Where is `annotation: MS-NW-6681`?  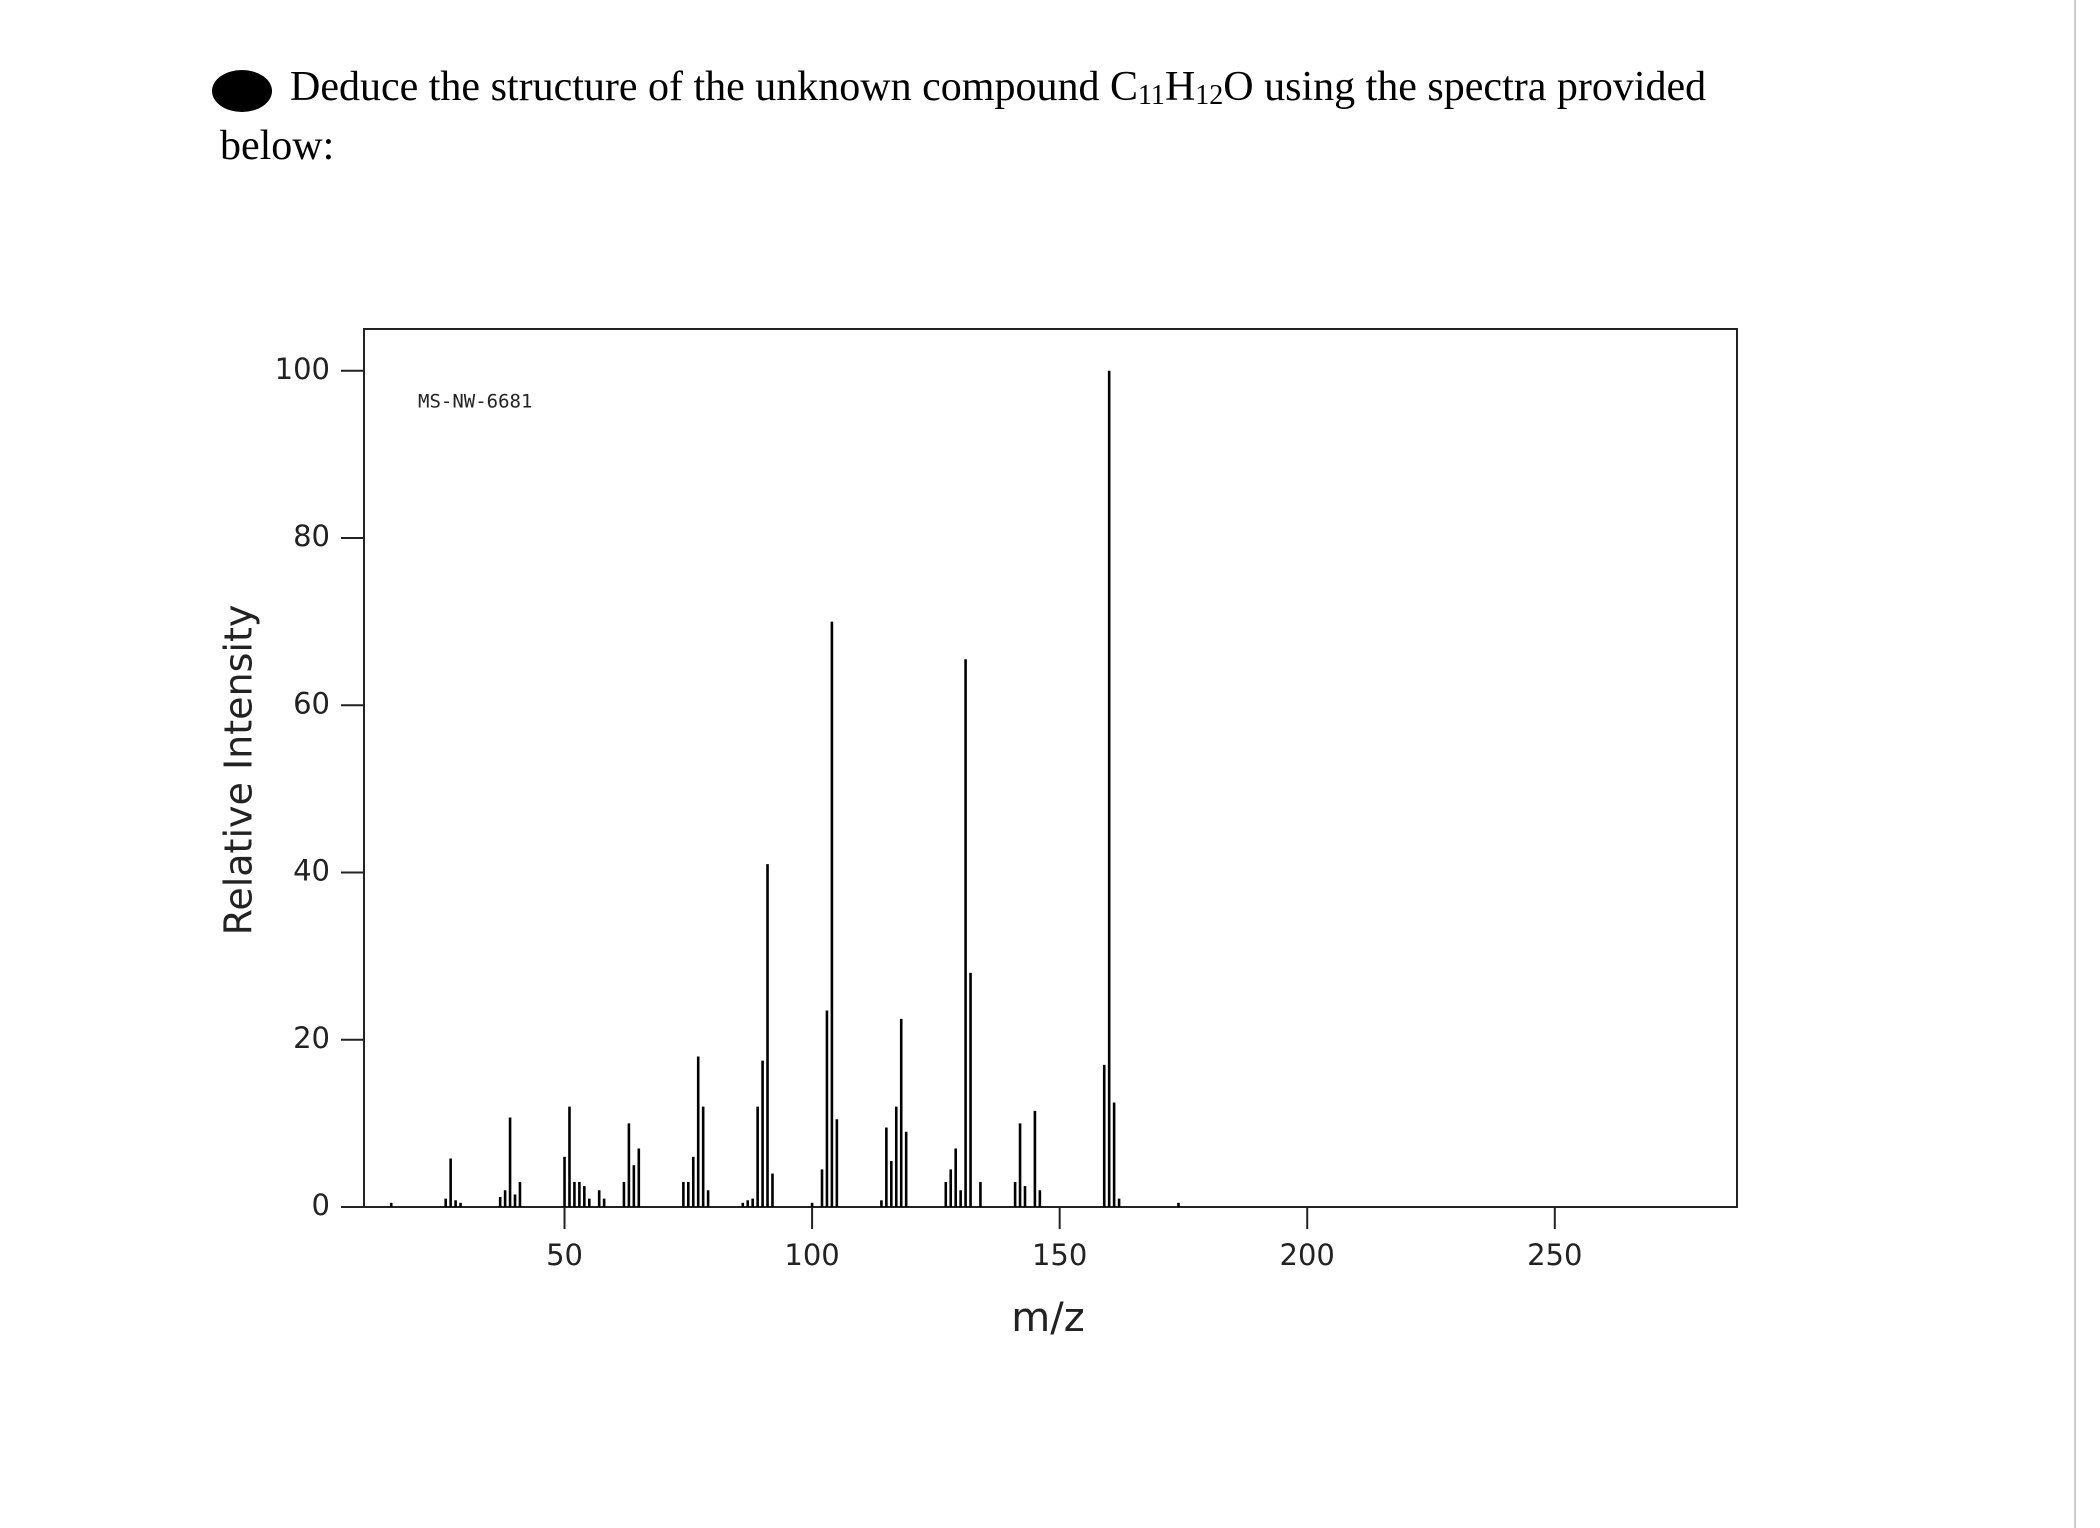
annotation: MS-NW-6681 is located at coordinates (475, 402).